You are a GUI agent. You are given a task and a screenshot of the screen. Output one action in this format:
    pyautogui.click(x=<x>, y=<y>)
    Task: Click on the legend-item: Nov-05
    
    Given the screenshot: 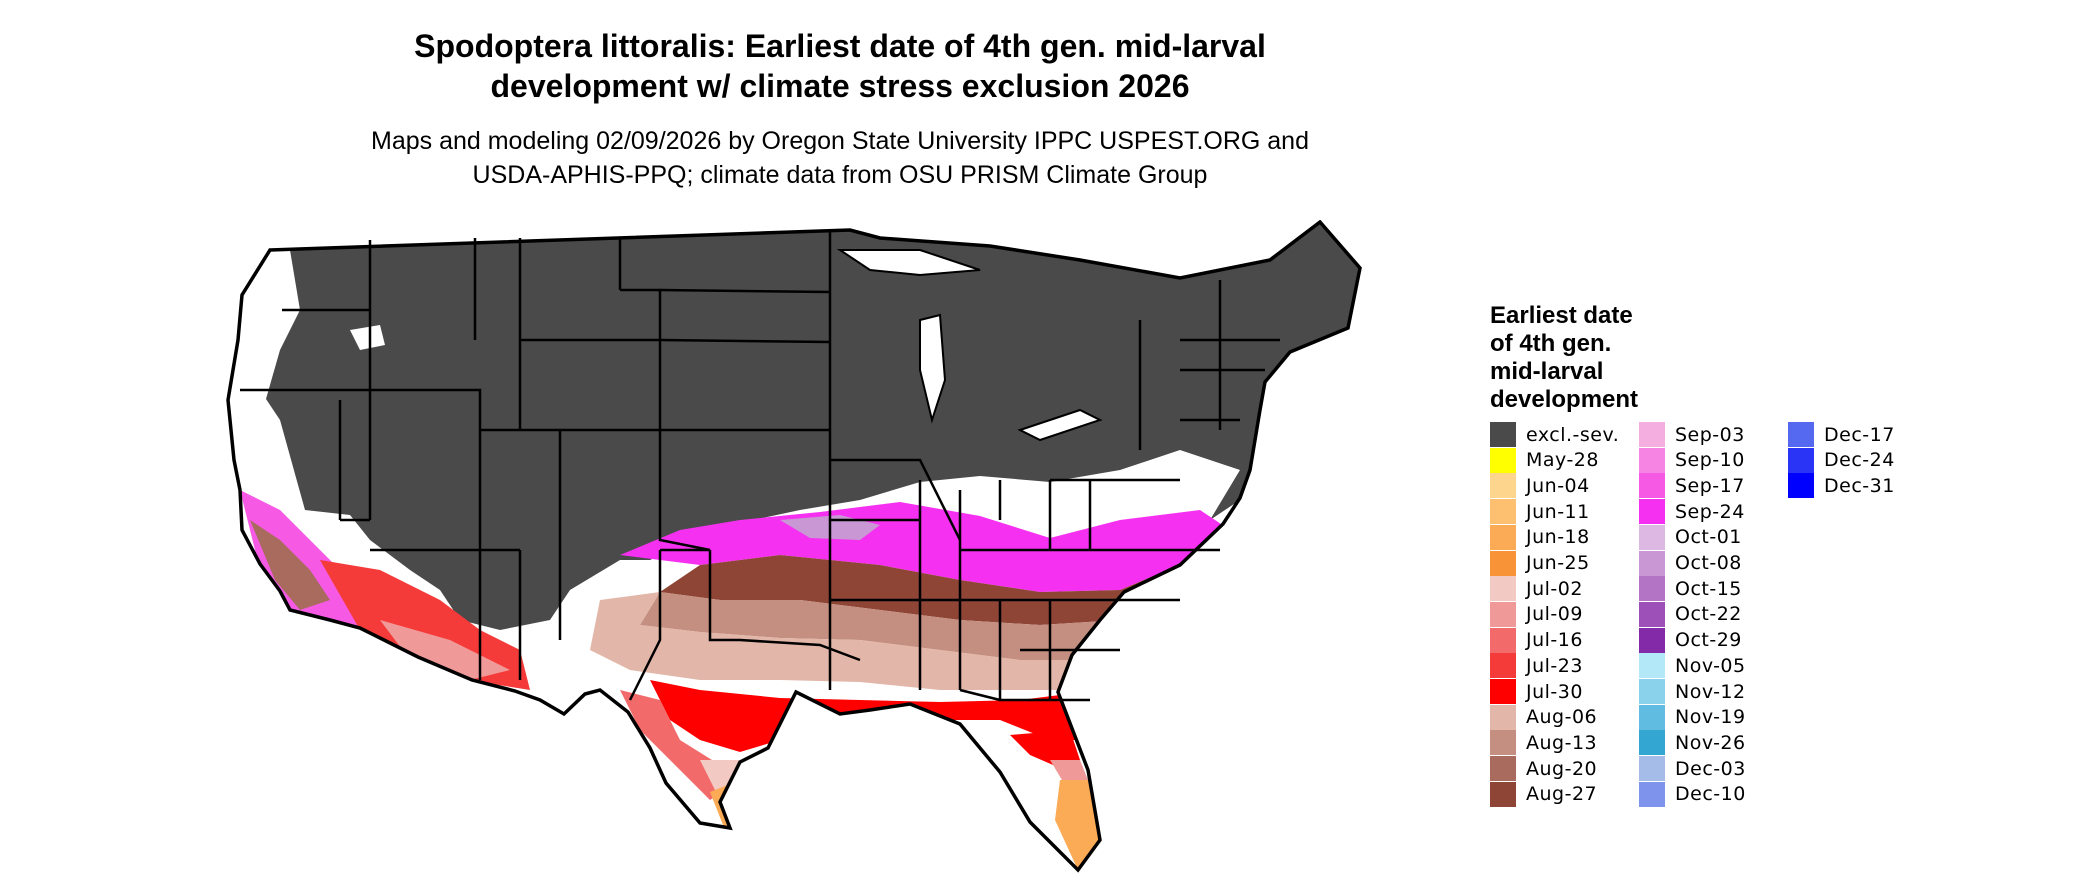 What is the action you would take?
    pyautogui.click(x=1692, y=666)
    